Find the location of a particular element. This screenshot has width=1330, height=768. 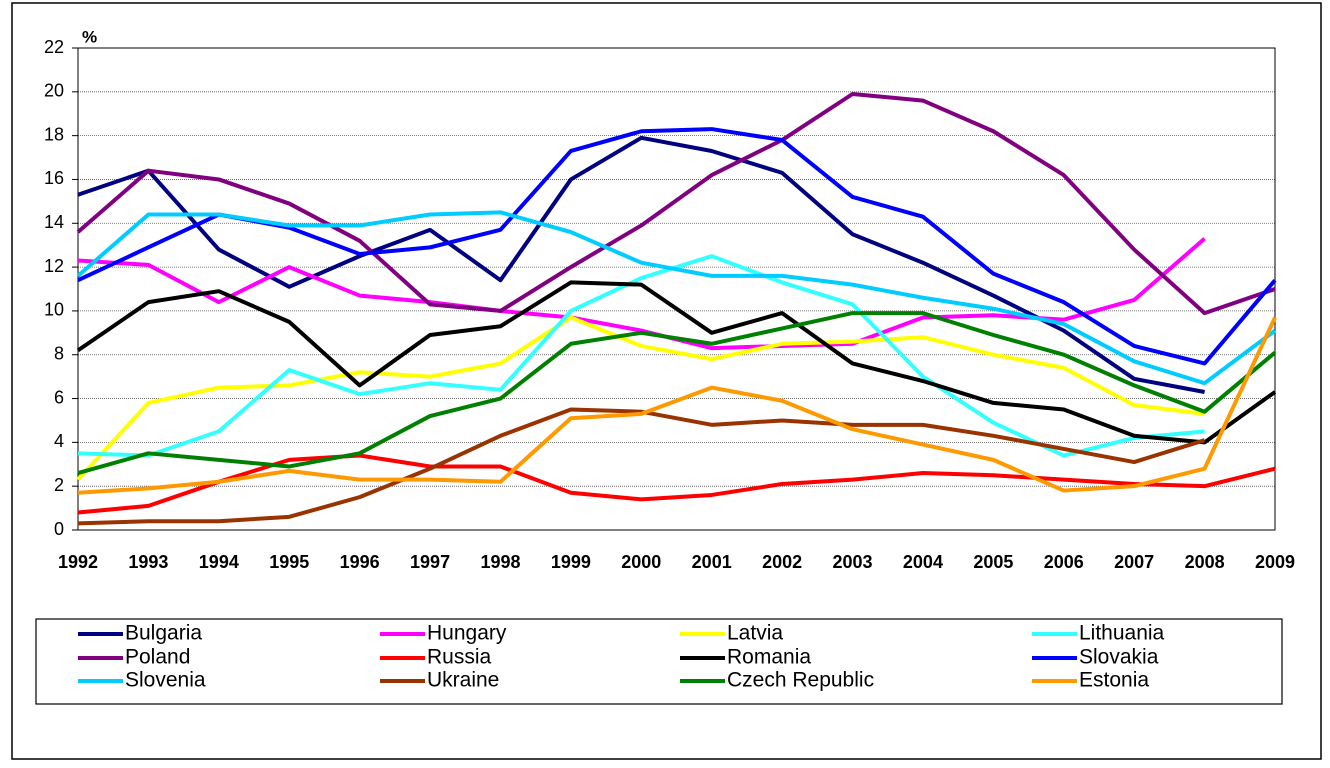

x-tick-label: 2005 is located at coordinates (993, 562).